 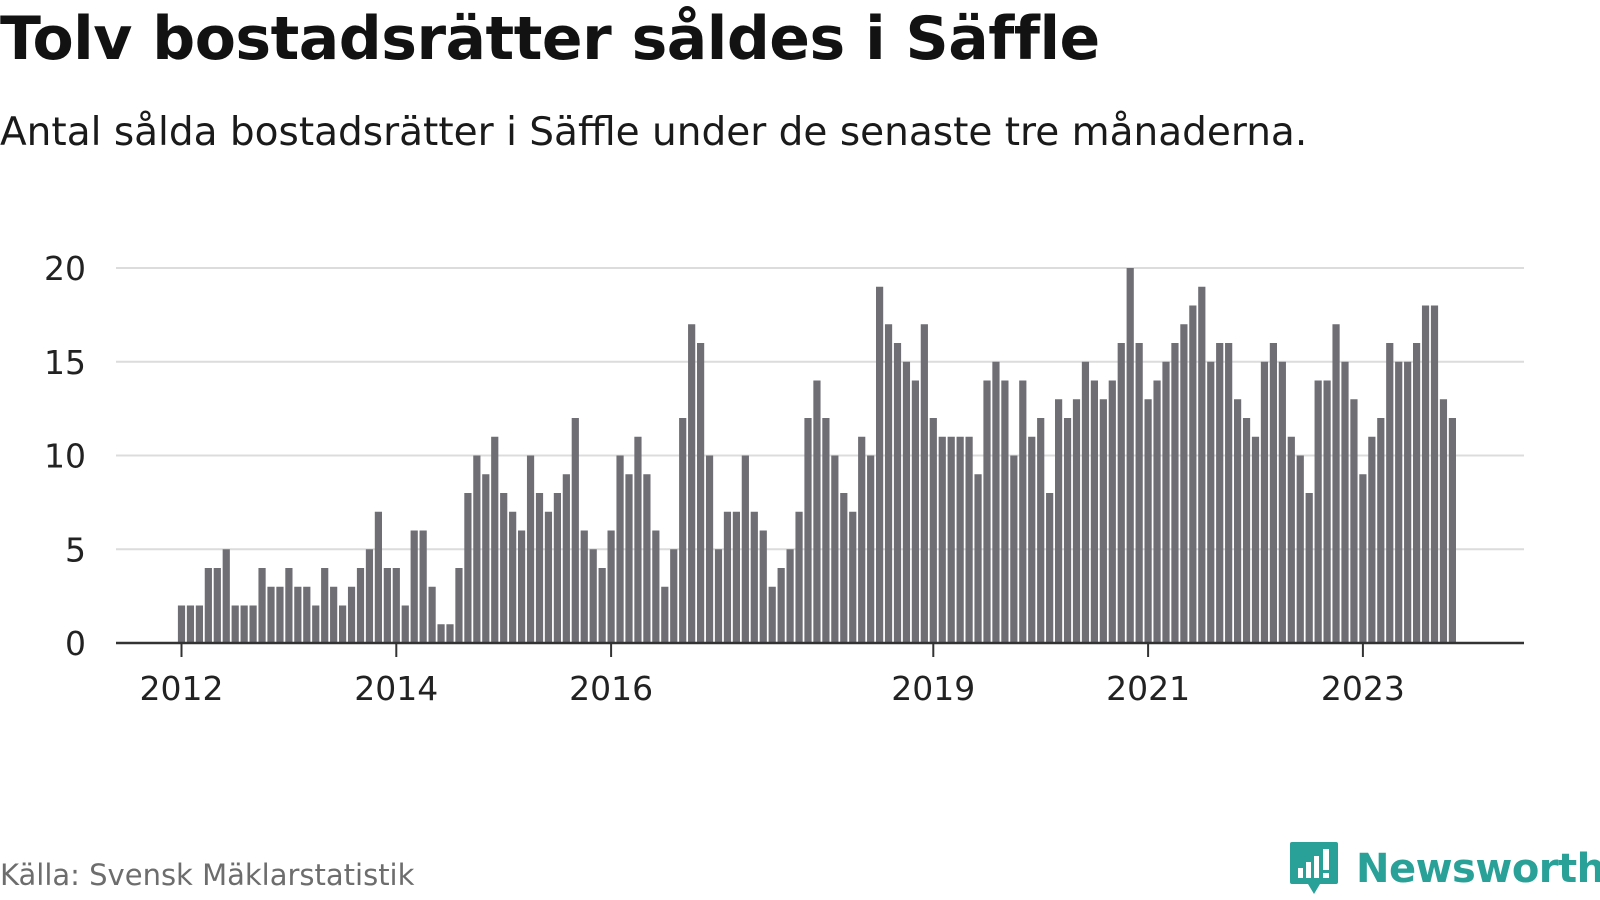 I want to click on x-tick-label: 2019, so click(x=933, y=688).